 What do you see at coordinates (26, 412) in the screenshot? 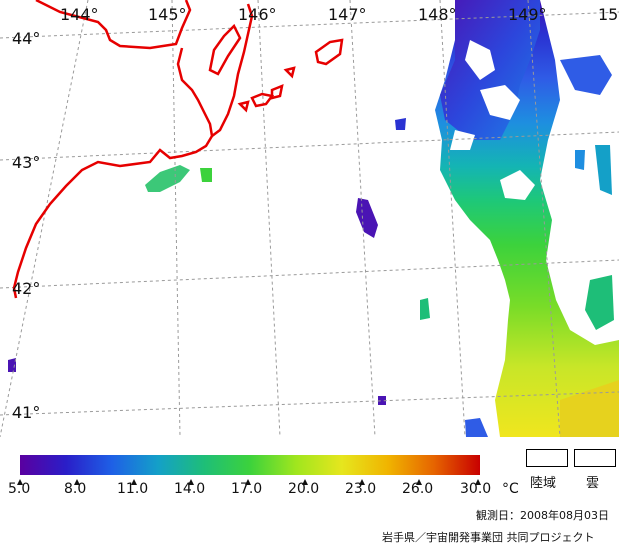
I see `lat-label-41: 41°` at bounding box center [26, 412].